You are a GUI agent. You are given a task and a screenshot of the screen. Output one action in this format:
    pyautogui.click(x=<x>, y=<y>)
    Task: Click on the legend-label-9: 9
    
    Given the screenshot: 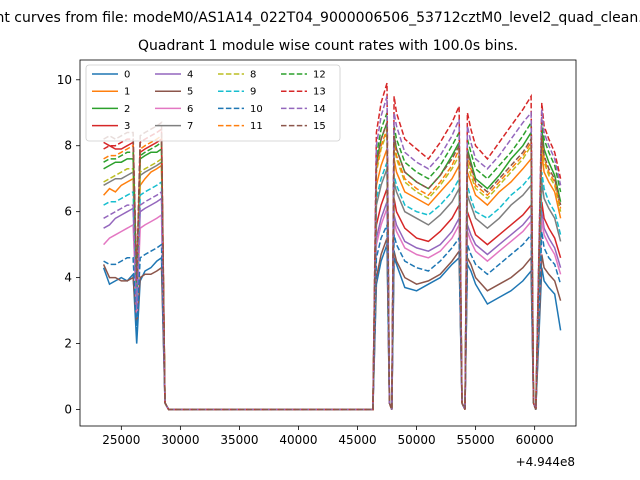 What is the action you would take?
    pyautogui.click(x=253, y=92)
    